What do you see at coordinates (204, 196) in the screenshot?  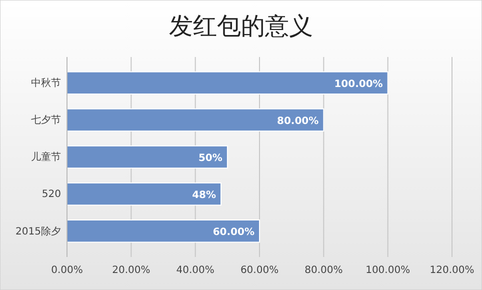 I see `data-label: 48%` at bounding box center [204, 196].